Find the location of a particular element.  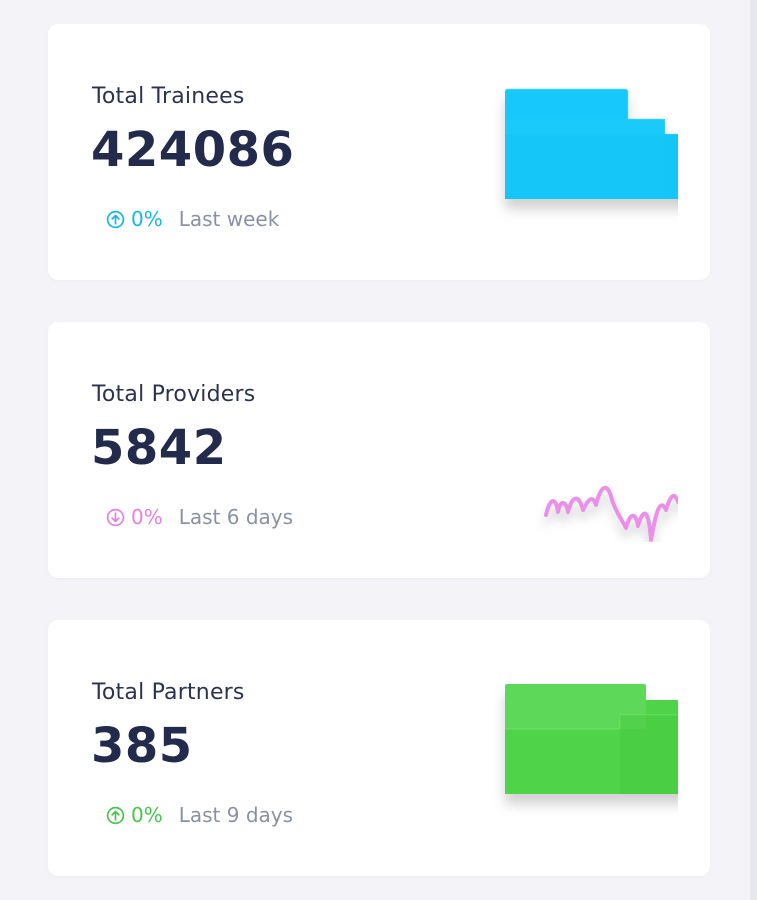

arrow-down-circle-icon is located at coordinates (115, 517).